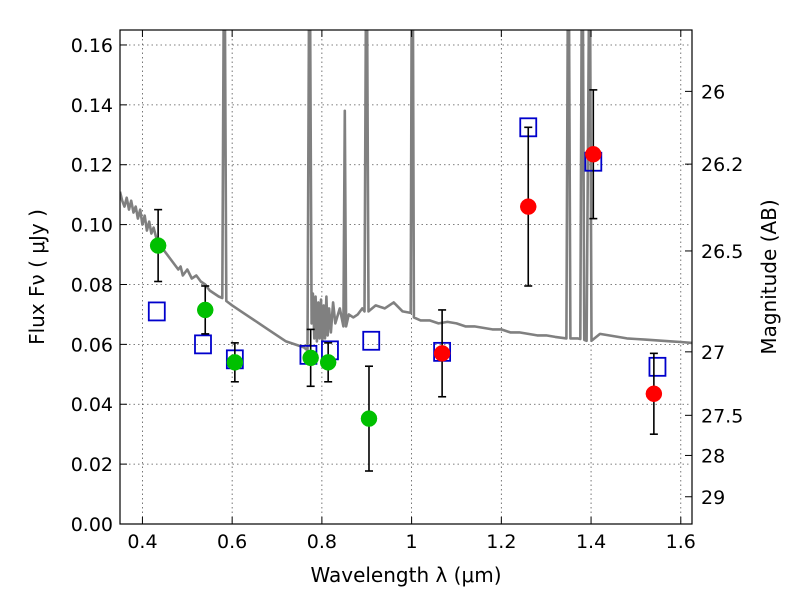 The width and height of the screenshot is (800, 600). I want to click on y-tick-label: 0.12, so click(92, 166).